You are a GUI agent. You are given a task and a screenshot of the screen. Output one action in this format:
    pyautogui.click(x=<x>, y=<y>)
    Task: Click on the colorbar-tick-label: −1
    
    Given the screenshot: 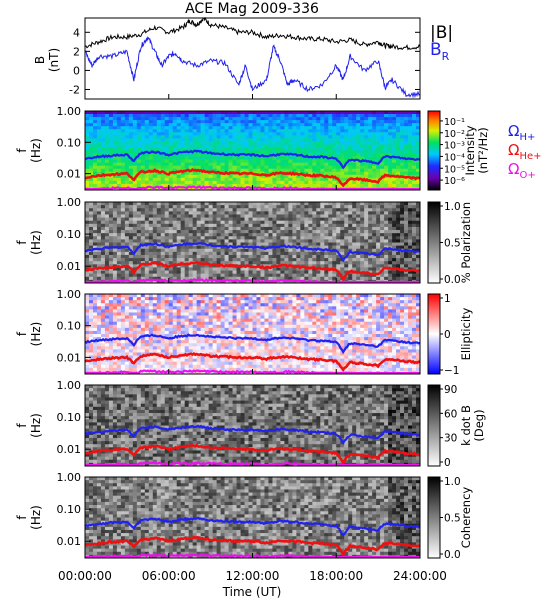 What is the action you would take?
    pyautogui.click(x=451, y=371)
    